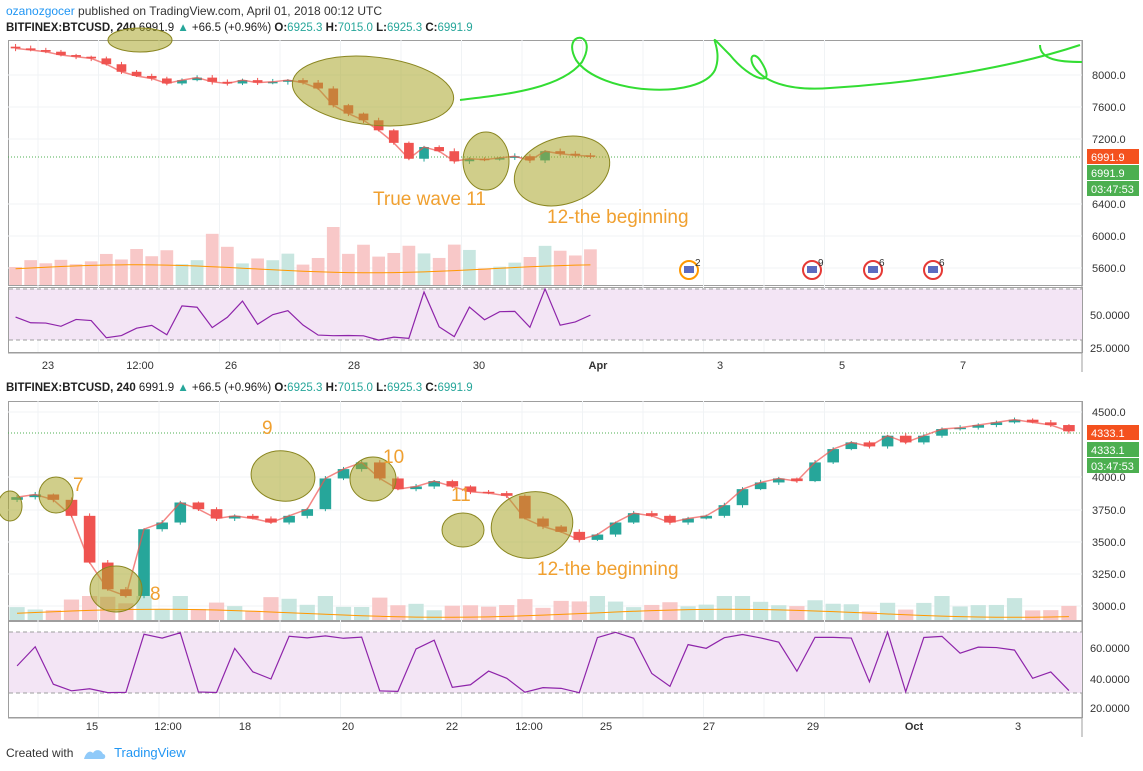 Image resolution: width=1143 pixels, height=771 pixels. I want to click on price-tick-label: 4000.0, so click(1109, 478).